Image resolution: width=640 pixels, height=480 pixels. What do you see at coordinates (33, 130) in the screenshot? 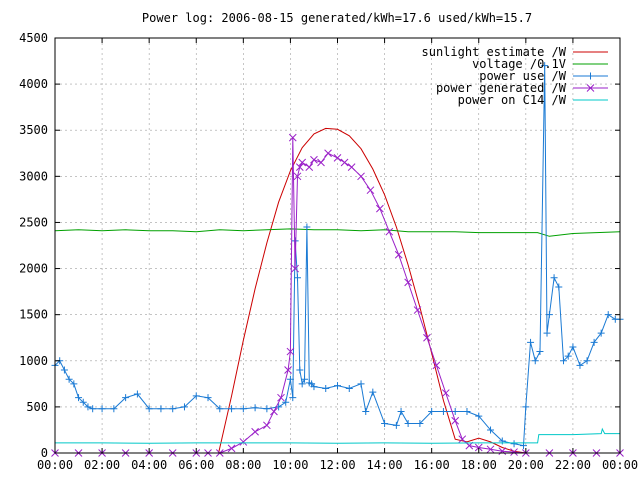
I see `y-tick-label: 3500` at bounding box center [33, 130].